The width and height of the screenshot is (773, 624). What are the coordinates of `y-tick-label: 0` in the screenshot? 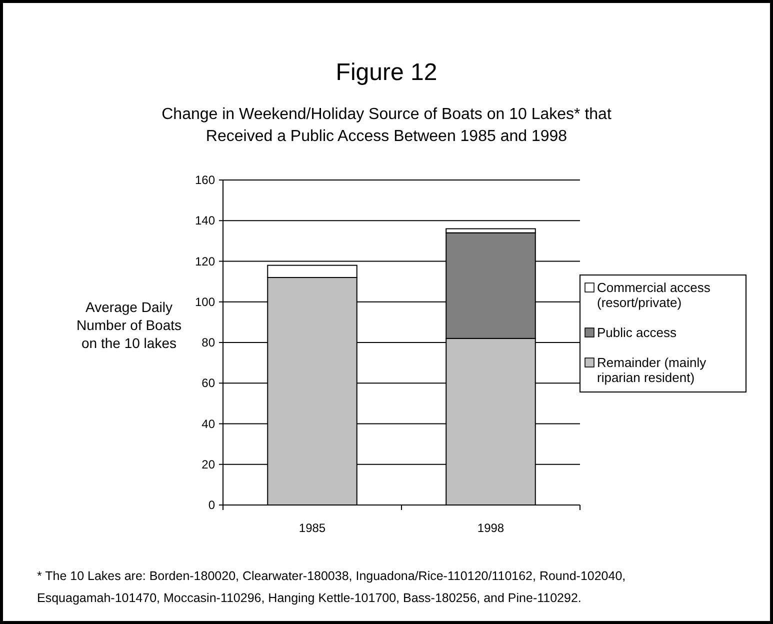 It's located at (212, 505).